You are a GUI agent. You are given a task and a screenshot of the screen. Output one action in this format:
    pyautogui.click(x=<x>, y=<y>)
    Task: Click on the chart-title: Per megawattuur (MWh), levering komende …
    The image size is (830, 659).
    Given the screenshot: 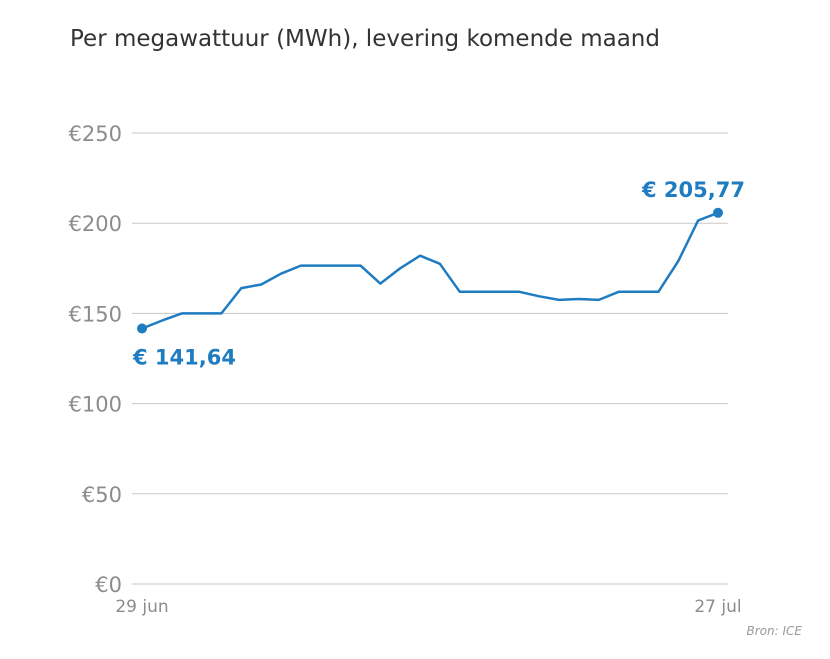 What is the action you would take?
    pyautogui.click(x=365, y=39)
    